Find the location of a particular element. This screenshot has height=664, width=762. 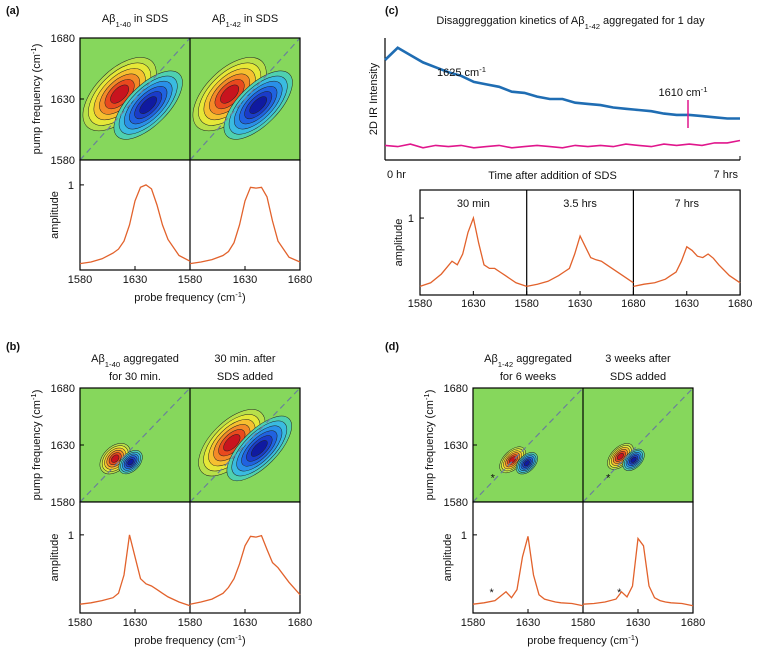

column-title-part: aggregated is located at coordinates (542, 359).